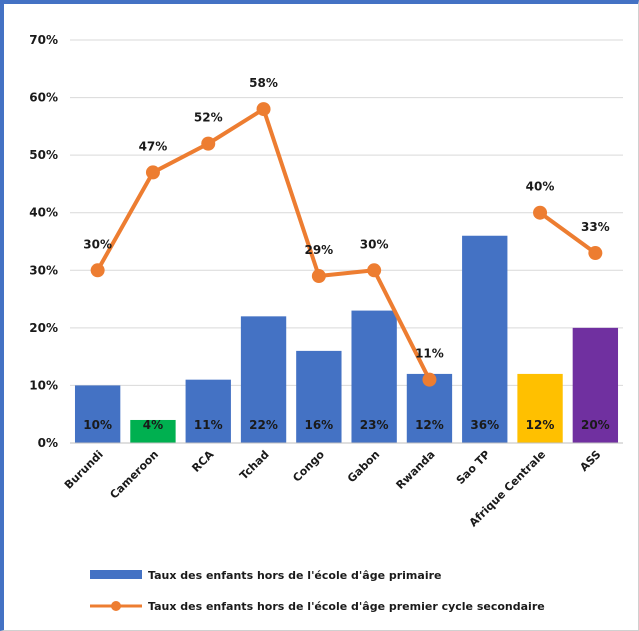 The height and width of the screenshot is (631, 639). Describe the element at coordinates (208, 118) in the screenshot. I see `line-data-label: 52%` at that location.